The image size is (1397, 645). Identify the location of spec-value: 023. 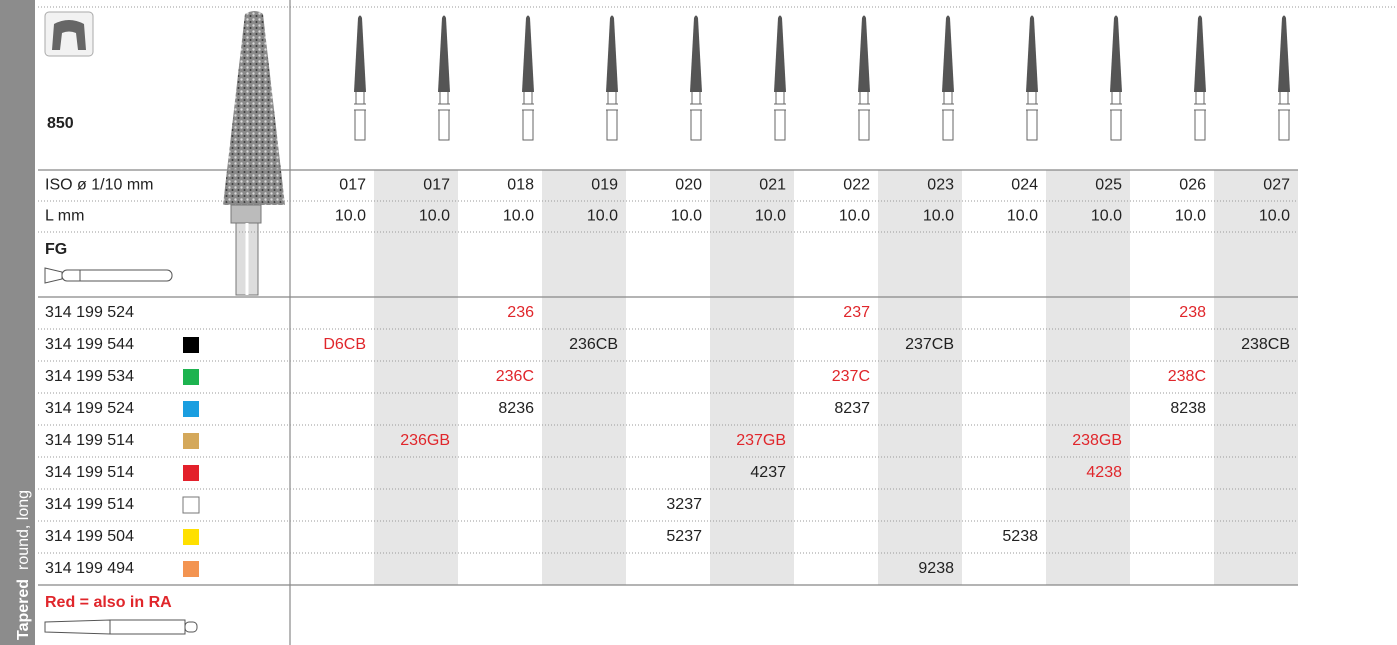
(940, 185).